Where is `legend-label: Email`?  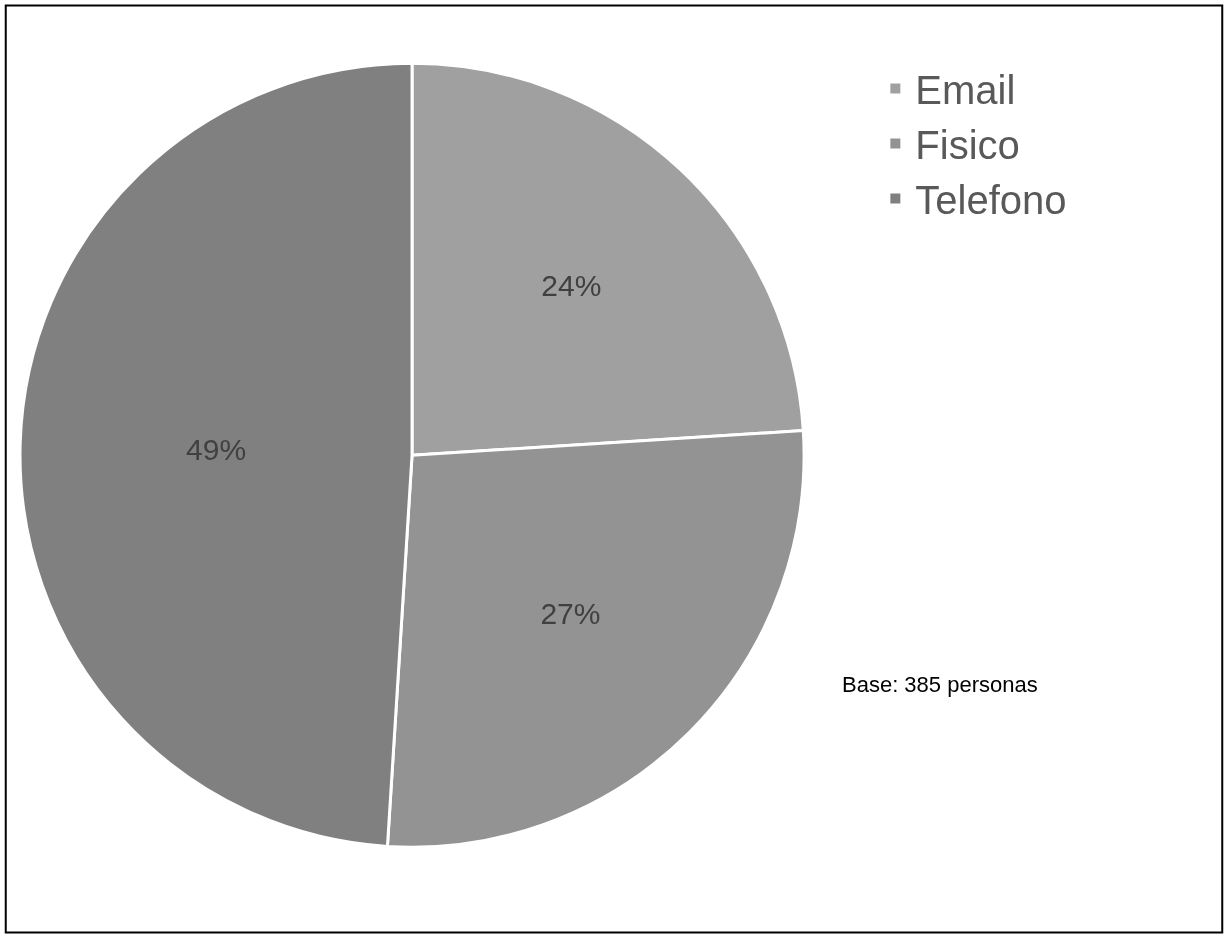
legend-label: Email is located at coordinates (965, 90).